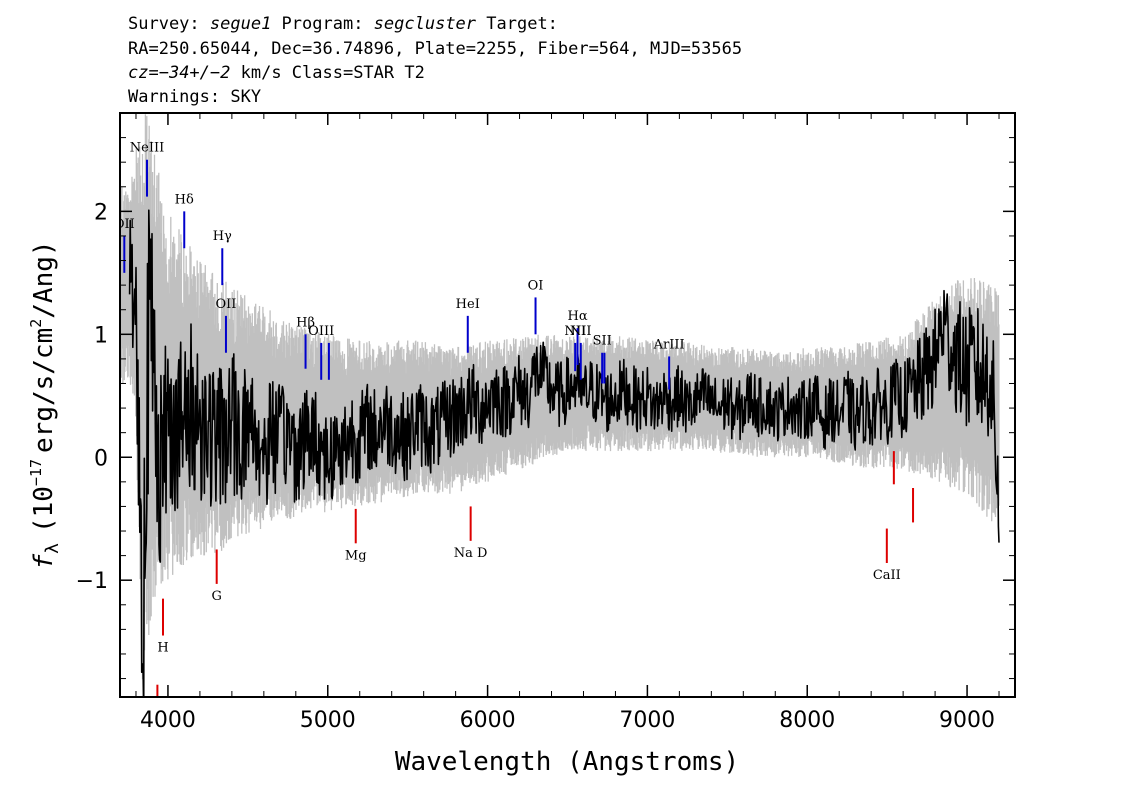  Describe the element at coordinates (602, 341) in the screenshot. I see `line-label: SII` at that location.